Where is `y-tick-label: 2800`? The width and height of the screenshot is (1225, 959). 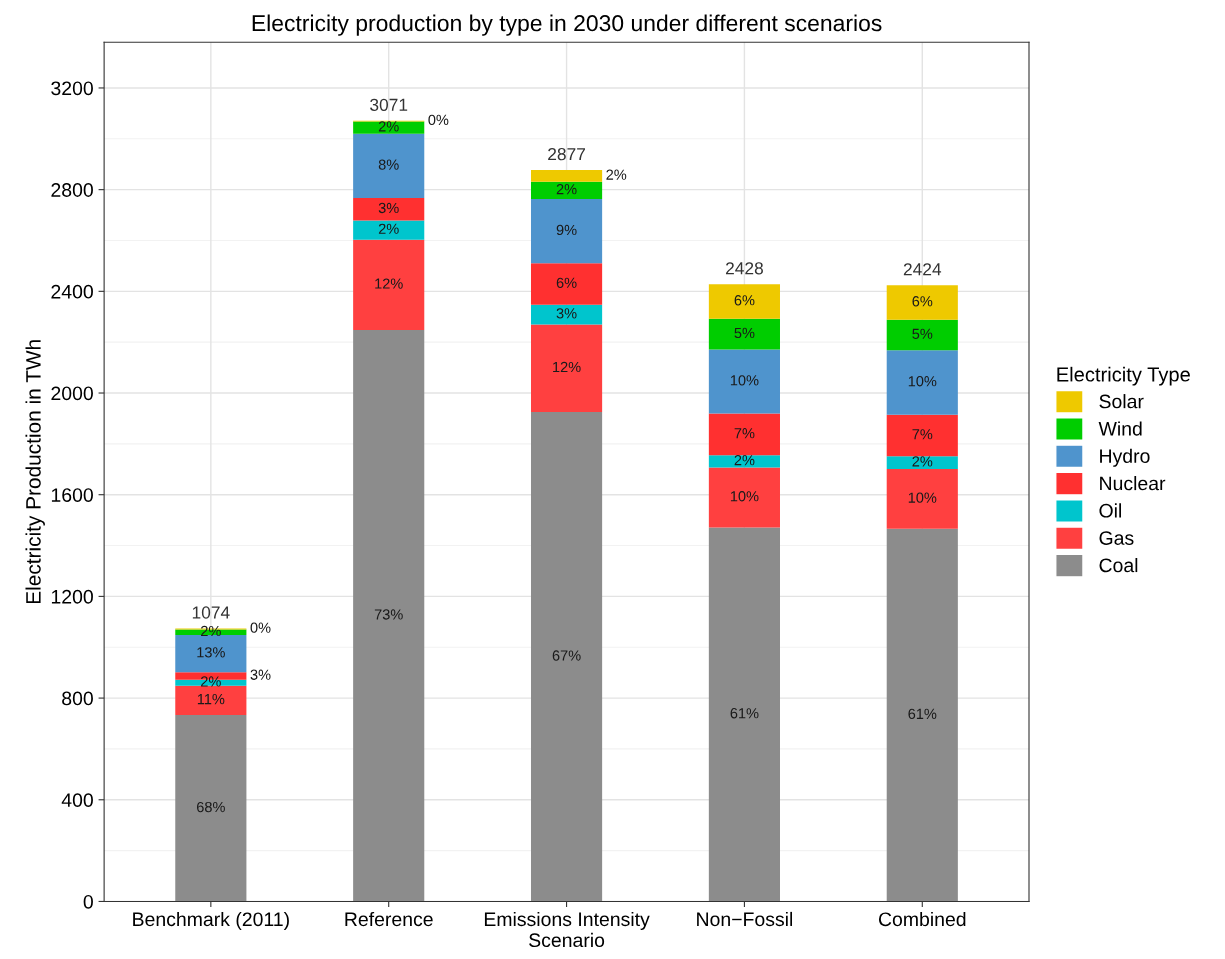
y-tick-label: 2800 is located at coordinates (72, 190).